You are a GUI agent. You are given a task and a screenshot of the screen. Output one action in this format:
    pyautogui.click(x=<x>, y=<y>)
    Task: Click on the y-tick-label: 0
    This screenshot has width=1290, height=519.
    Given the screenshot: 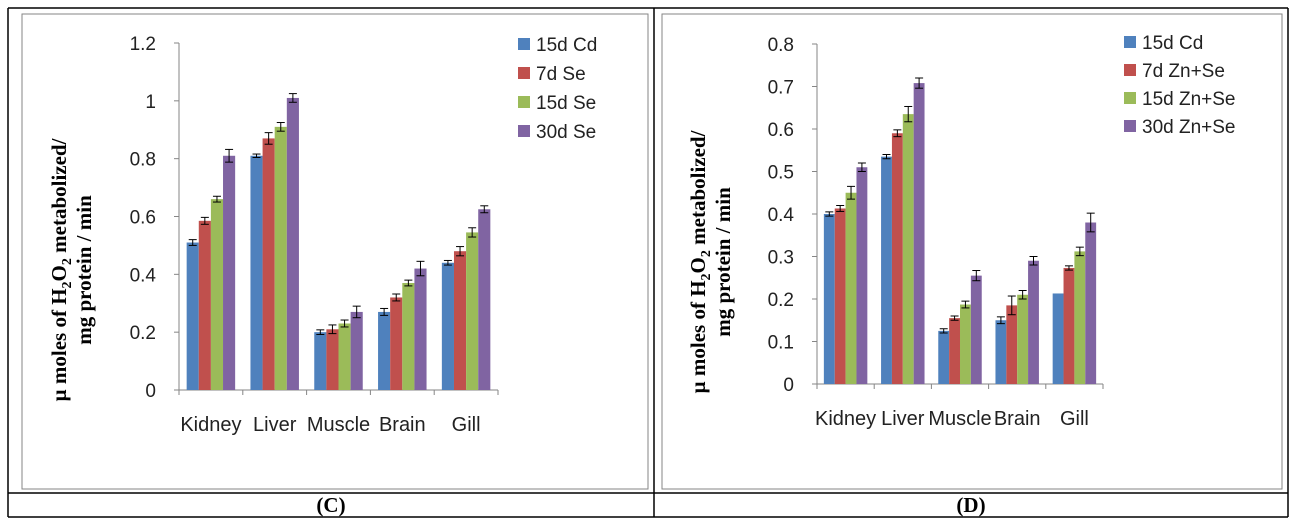 What is the action you would take?
    pyautogui.click(x=788, y=385)
    